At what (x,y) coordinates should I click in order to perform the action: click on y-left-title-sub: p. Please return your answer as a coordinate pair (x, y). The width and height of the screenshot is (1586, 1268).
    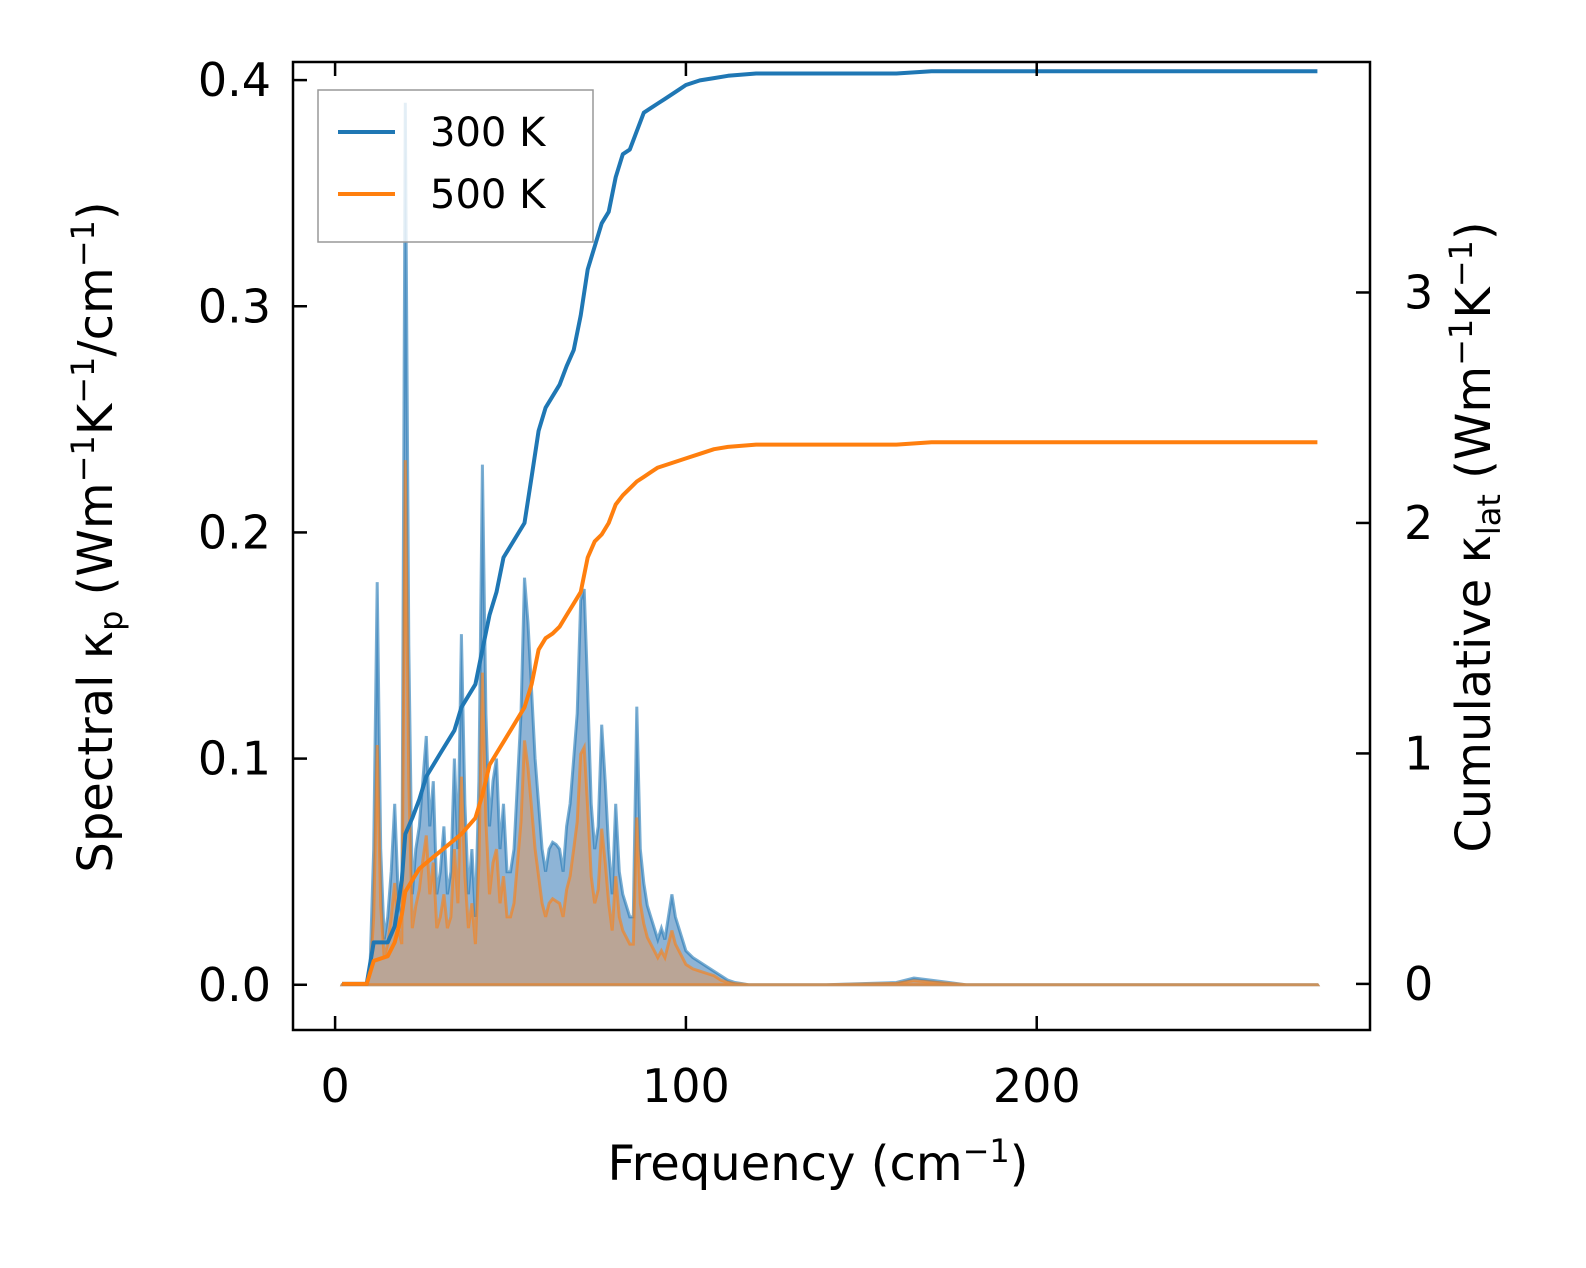
    Looking at the image, I should click on (111, 621).